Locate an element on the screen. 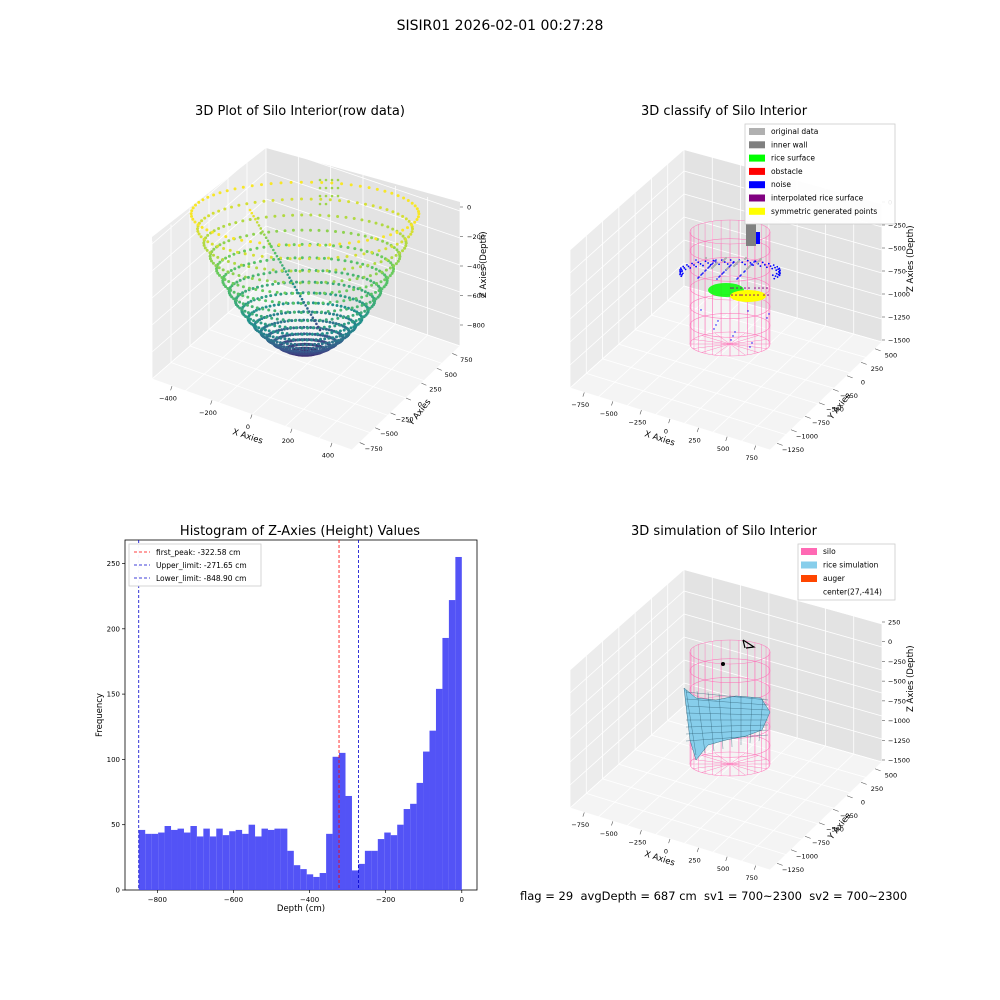 The height and width of the screenshot is (1000, 1000). histogram-x-ticks: −800 −600 −400 −200 0 is located at coordinates (306, 897).